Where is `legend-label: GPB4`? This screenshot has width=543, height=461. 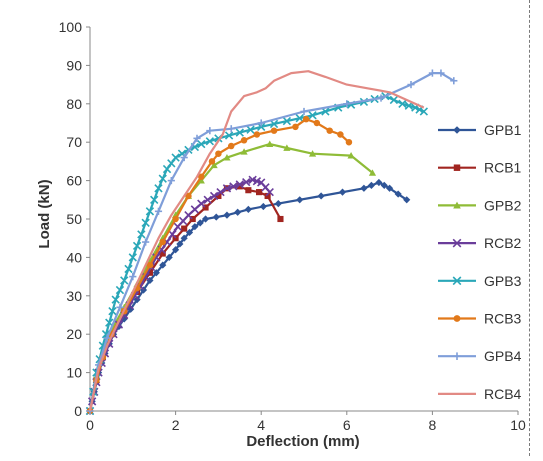 legend-label: GPB4 is located at coordinates (503, 356).